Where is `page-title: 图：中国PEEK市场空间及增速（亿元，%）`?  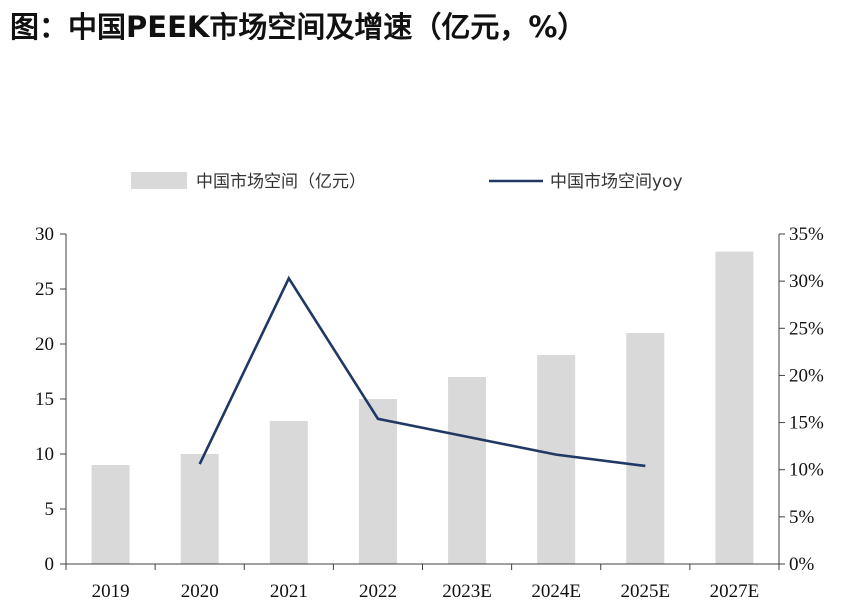
page-title: 图：中国PEEK市场空间及增速（亿元，%） is located at coordinates (298, 27).